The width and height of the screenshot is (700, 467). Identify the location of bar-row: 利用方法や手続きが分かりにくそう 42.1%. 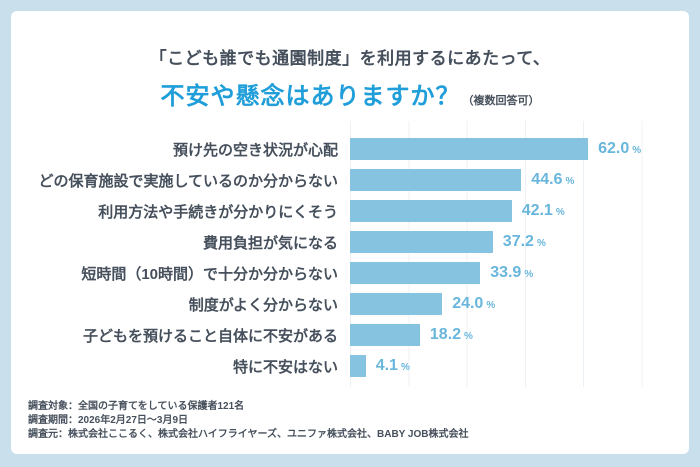
(350, 211).